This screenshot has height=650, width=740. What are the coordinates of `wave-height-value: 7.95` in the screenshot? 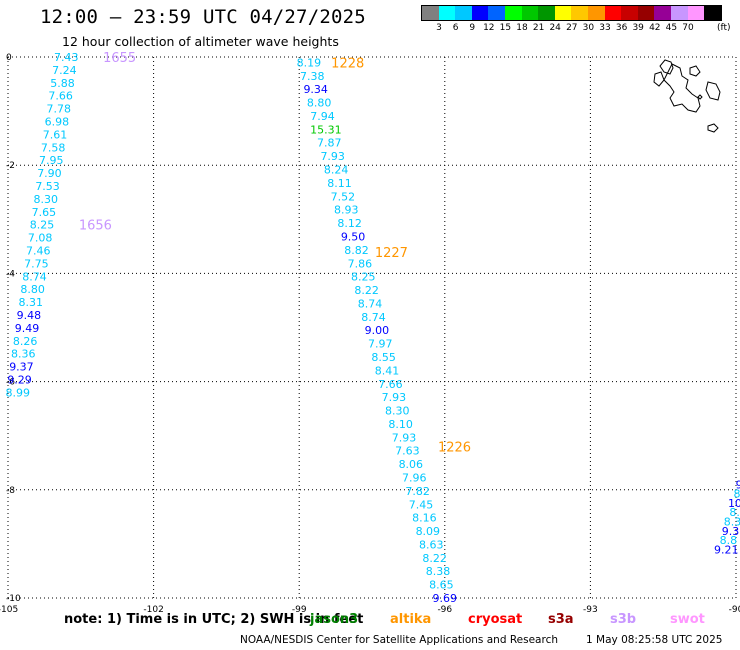 It's located at (51, 160).